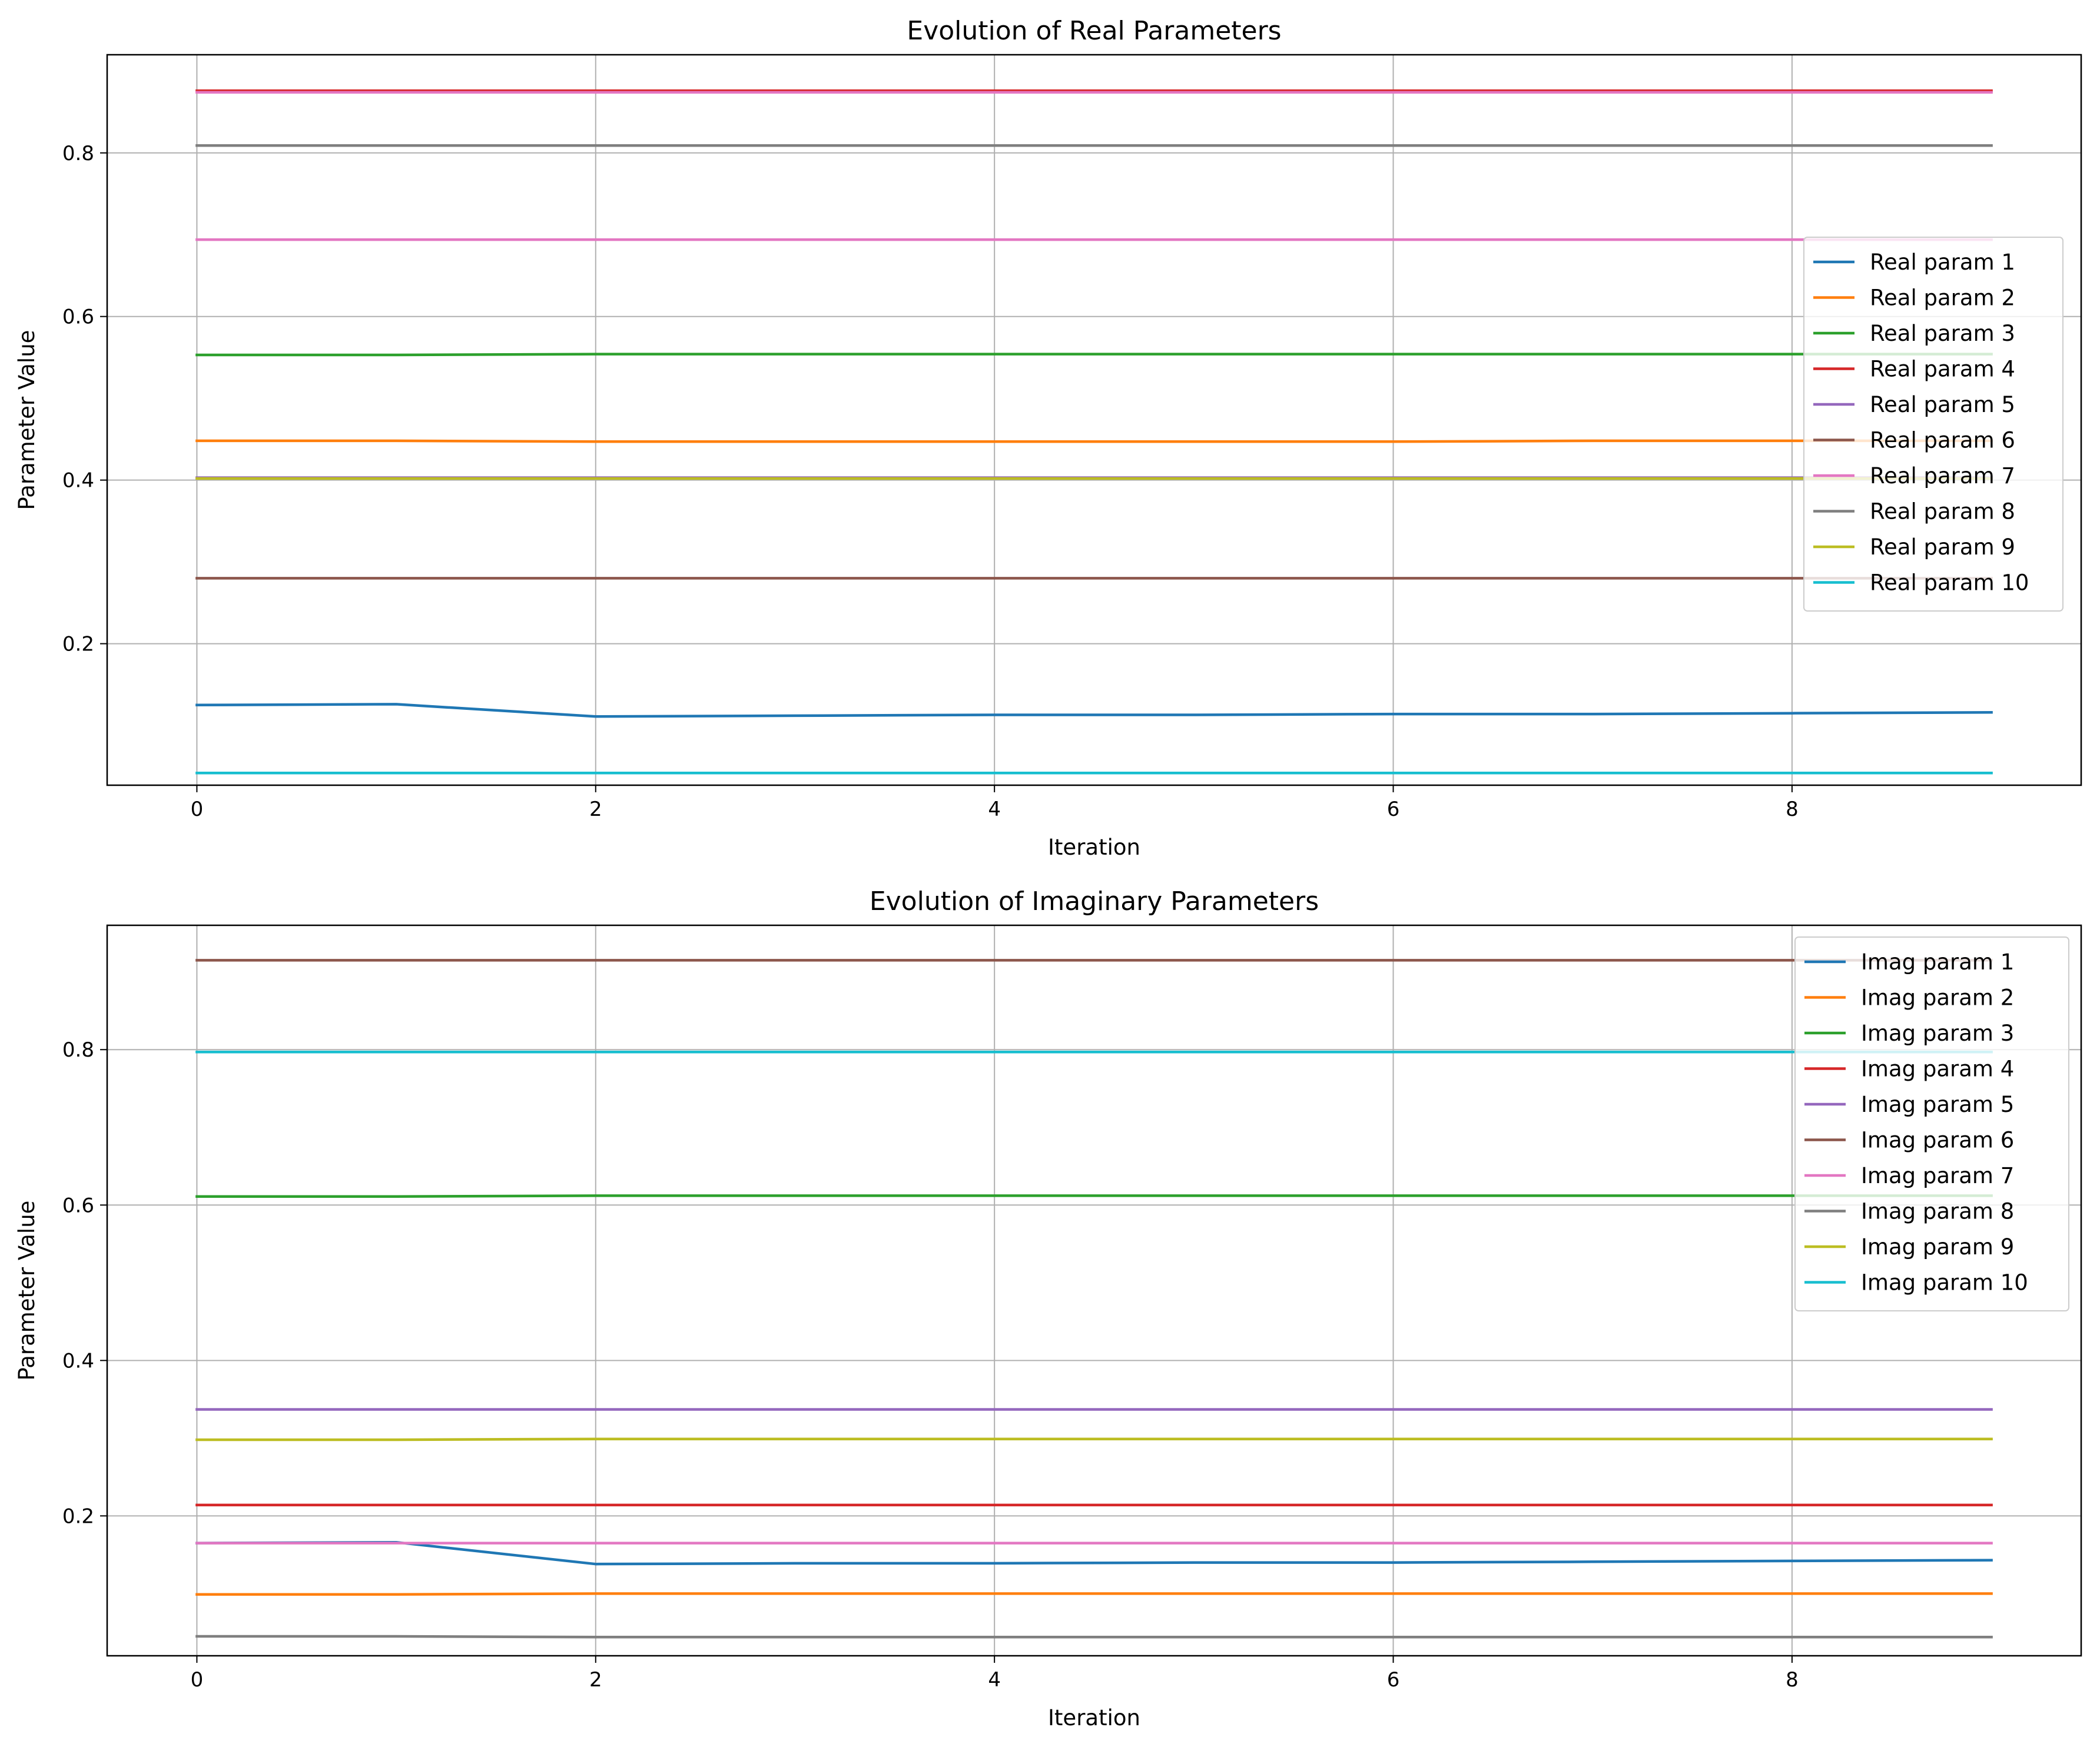  What do you see at coordinates (1094, 901) in the screenshot?
I see `chart-title: Evolution of Imaginary Parameters` at bounding box center [1094, 901].